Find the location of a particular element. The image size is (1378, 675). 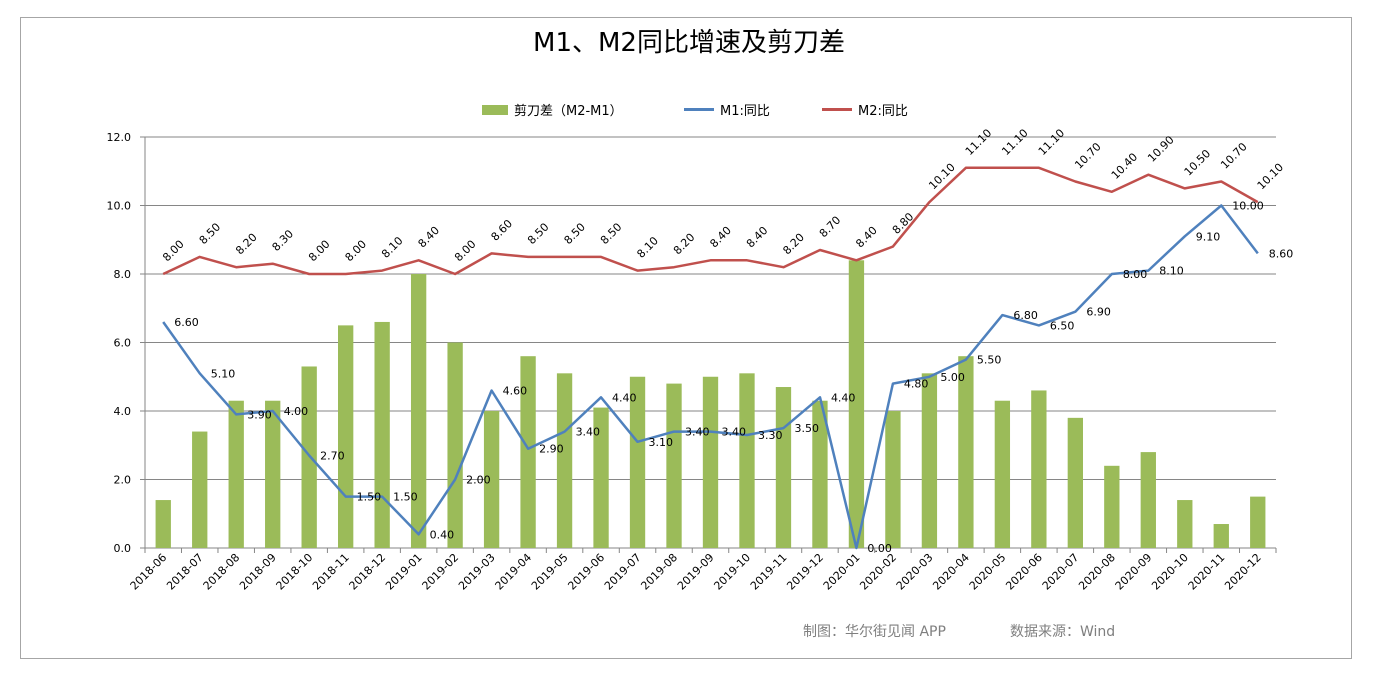

x-tick-label: 2020-07 is located at coordinates (1061, 572).